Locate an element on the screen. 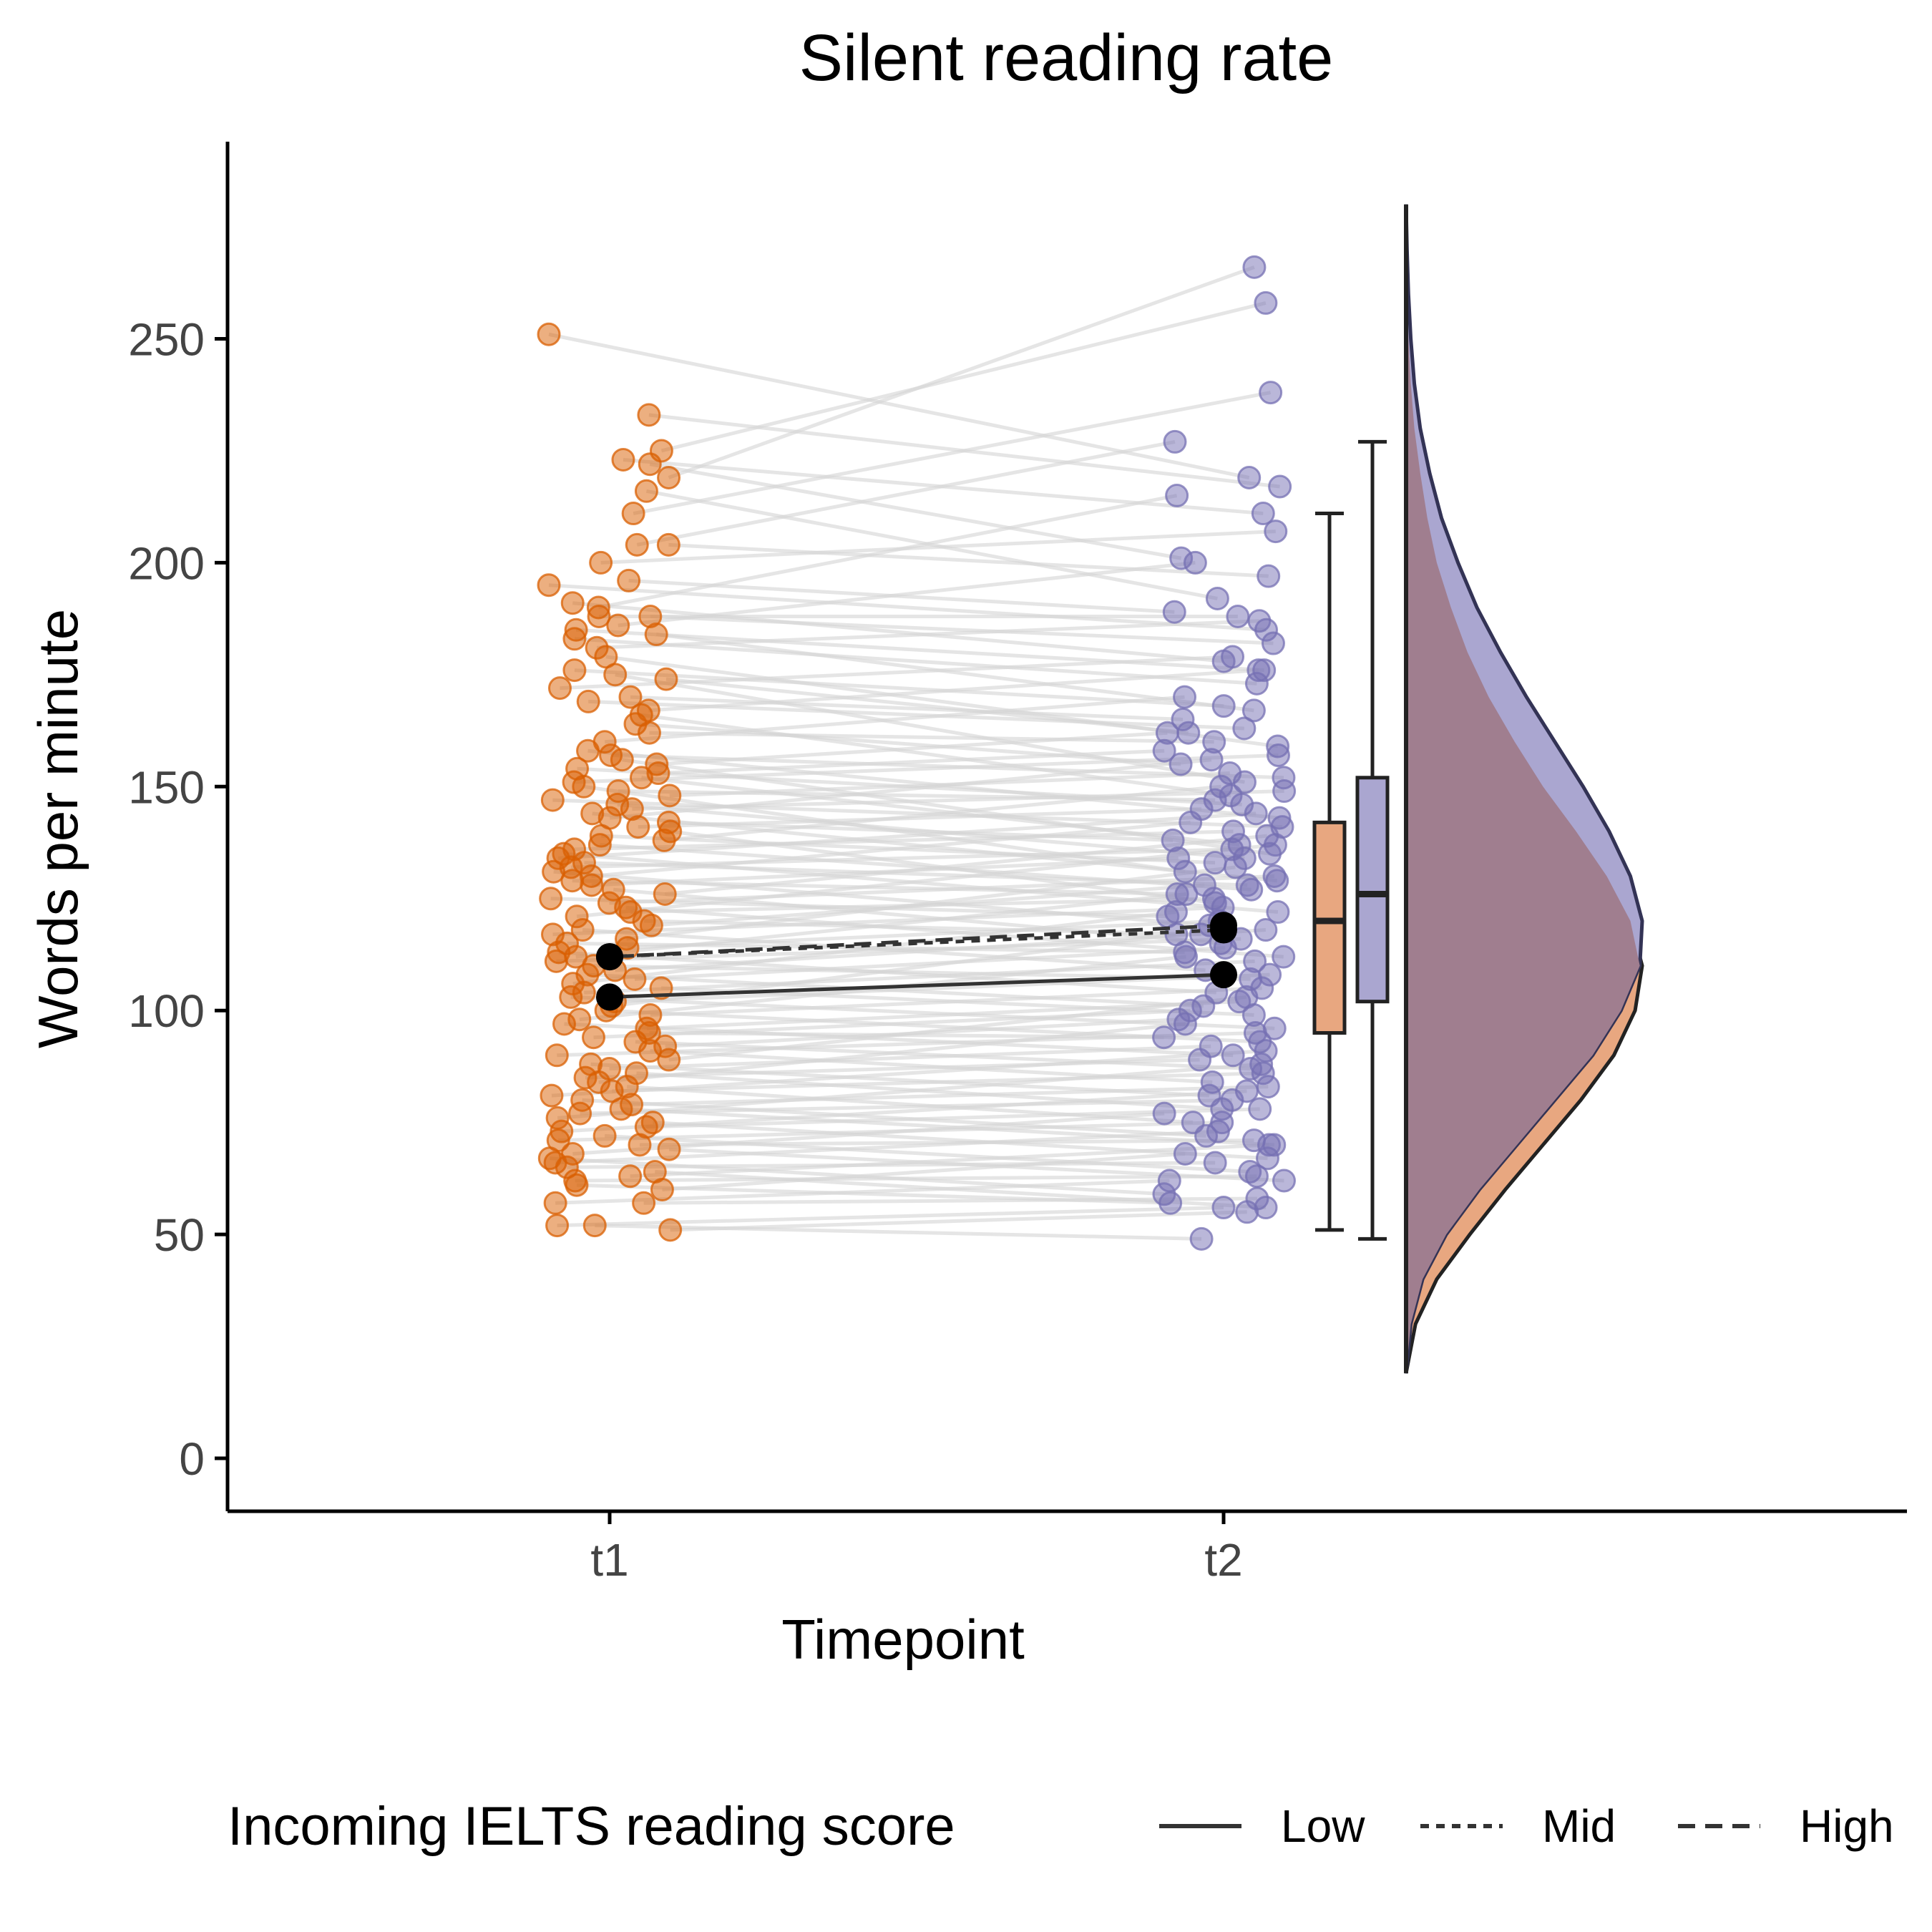 This screenshot has height=1932, width=1932. mean-line-high is located at coordinates (916, 941).